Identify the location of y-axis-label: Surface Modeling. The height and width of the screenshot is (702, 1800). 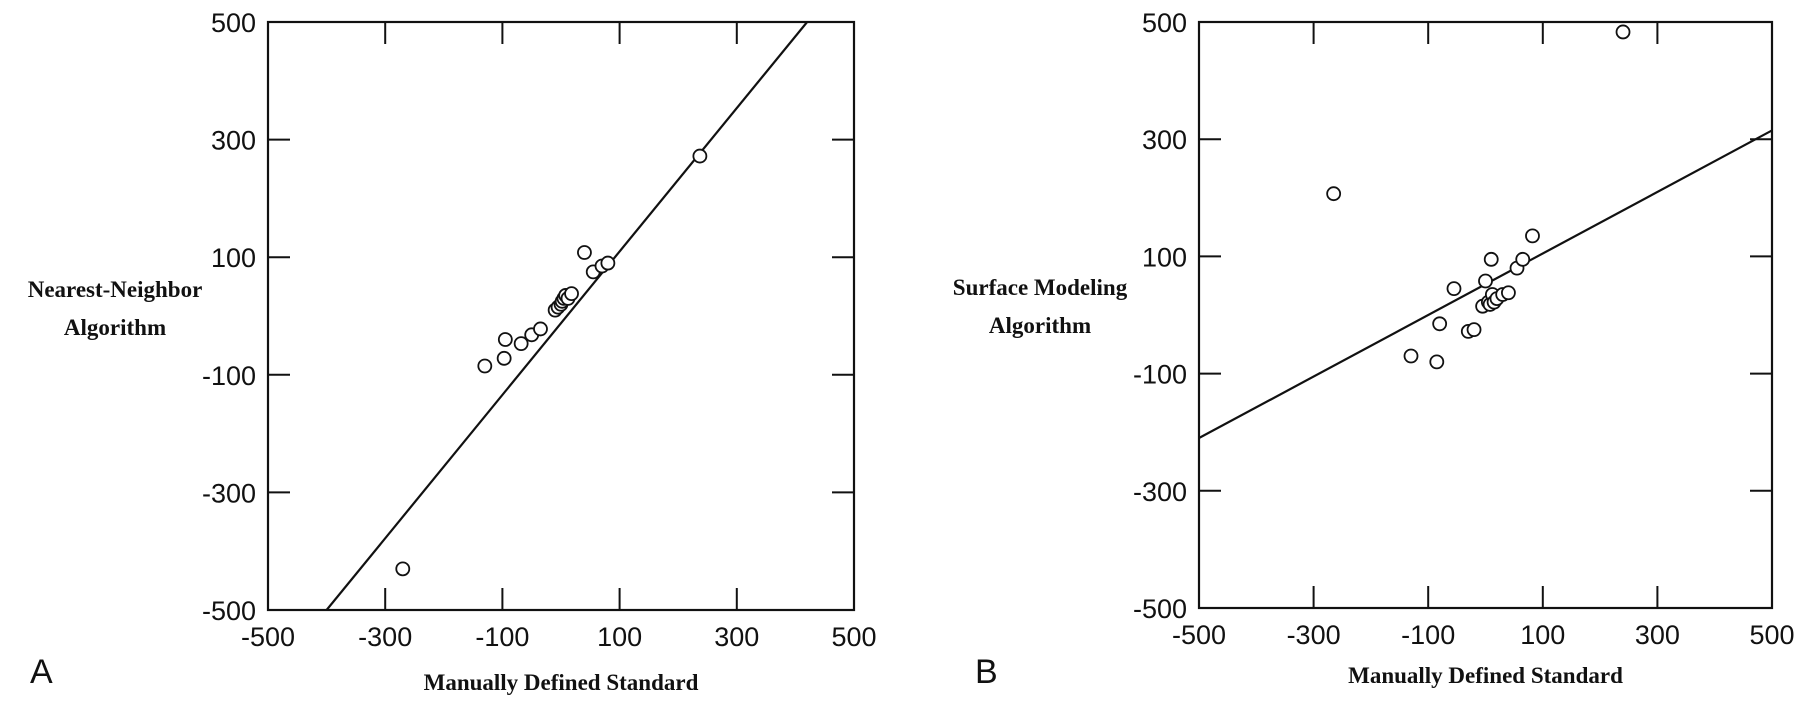
(1040, 287).